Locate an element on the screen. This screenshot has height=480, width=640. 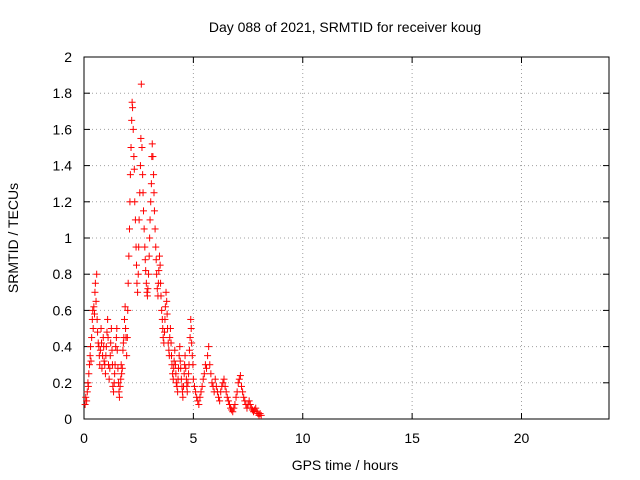
y-tick-label: 1.2 is located at coordinates (63, 202).